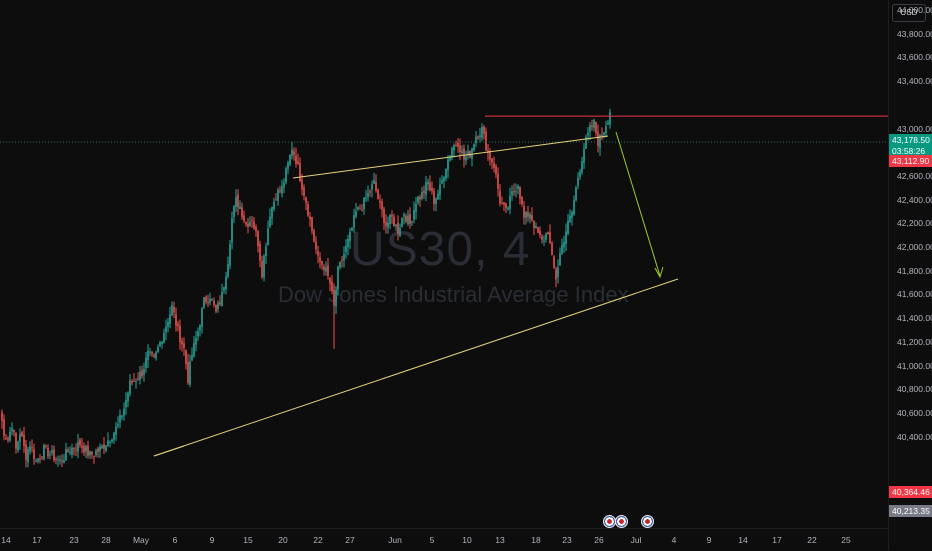  Describe the element at coordinates (175, 540) in the screenshot. I see `time-tick-label: 6` at that location.